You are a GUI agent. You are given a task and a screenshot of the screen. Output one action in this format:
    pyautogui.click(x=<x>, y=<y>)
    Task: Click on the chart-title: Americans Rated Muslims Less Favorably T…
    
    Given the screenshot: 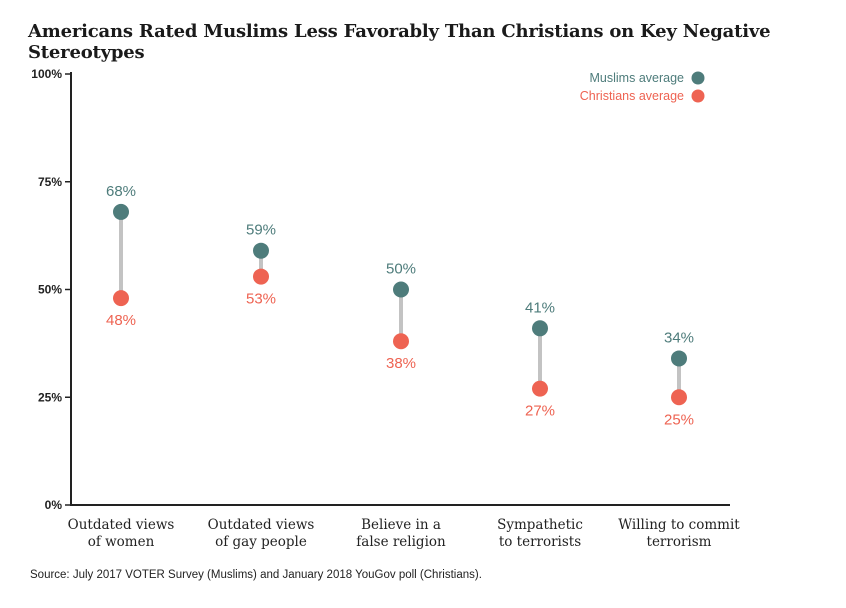 What is the action you would take?
    pyautogui.click(x=399, y=42)
    